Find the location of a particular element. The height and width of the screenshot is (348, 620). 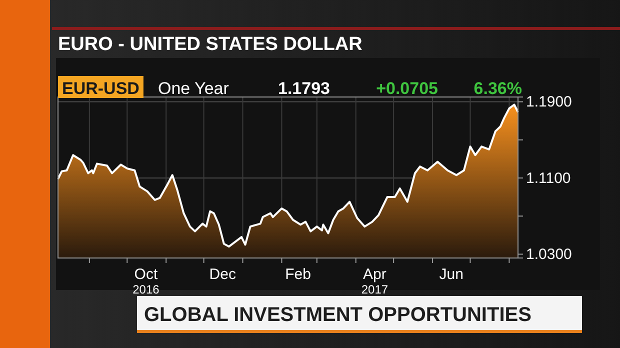

y-tick-label: 1.1100 is located at coordinates (548, 178).